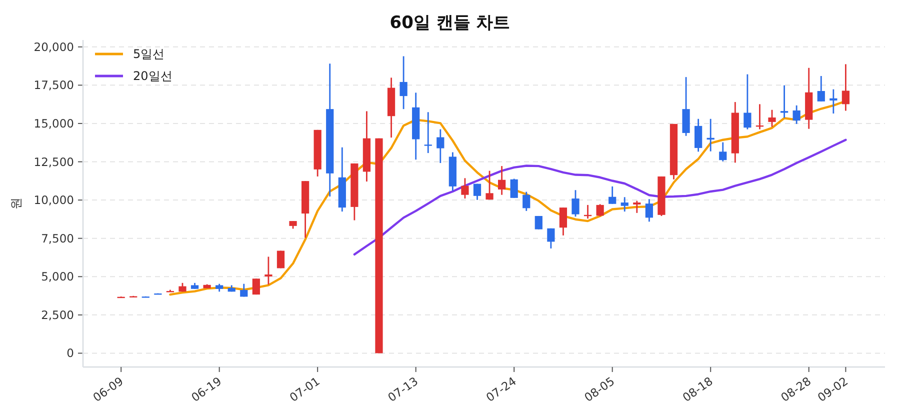 The width and height of the screenshot is (900, 420). What do you see at coordinates (450, 23) in the screenshot?
I see `chart-title: 60일 캔들 차트` at bounding box center [450, 23].